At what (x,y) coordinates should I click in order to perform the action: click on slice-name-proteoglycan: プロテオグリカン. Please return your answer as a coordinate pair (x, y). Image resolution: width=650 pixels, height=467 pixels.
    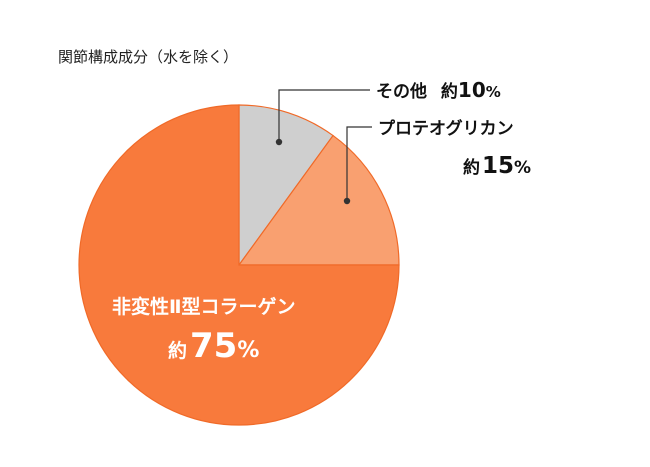
    Looking at the image, I should click on (446, 128).